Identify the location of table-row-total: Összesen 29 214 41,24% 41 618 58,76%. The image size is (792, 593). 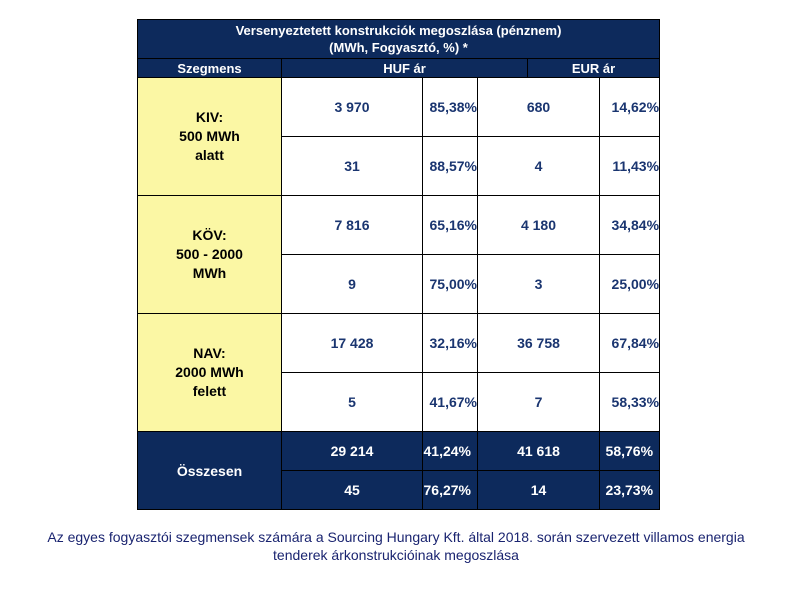
(399, 470).